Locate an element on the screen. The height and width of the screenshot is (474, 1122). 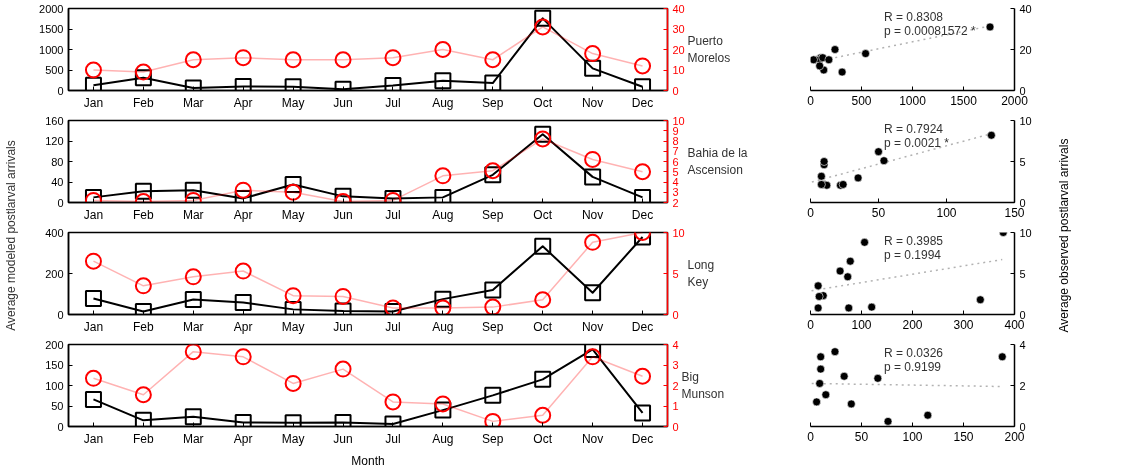
y-tick-label: 1000 is located at coordinates (51, 49).